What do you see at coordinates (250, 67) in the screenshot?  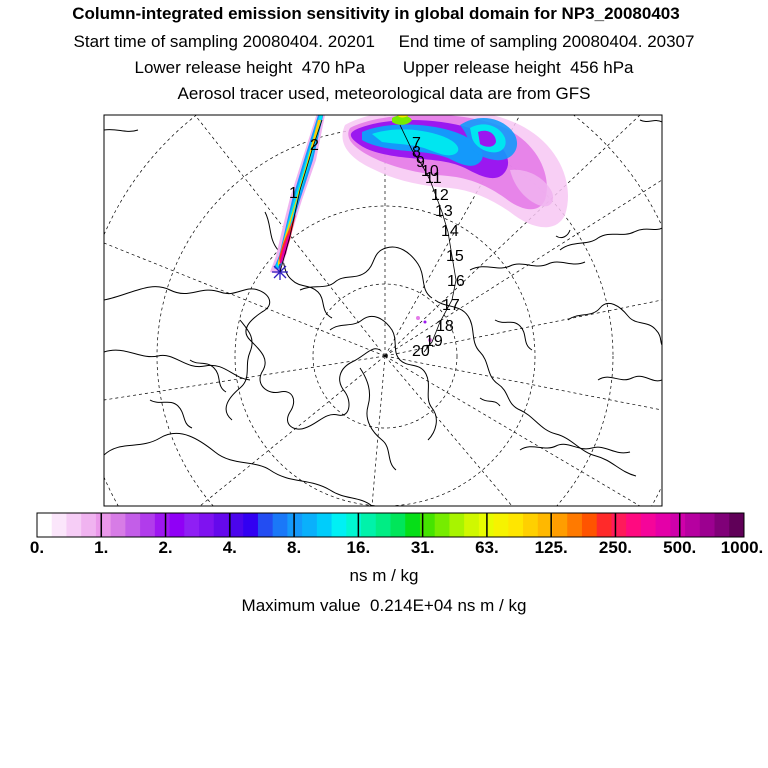 I see `lower-release-height: Lower release height 470 hPa` at bounding box center [250, 67].